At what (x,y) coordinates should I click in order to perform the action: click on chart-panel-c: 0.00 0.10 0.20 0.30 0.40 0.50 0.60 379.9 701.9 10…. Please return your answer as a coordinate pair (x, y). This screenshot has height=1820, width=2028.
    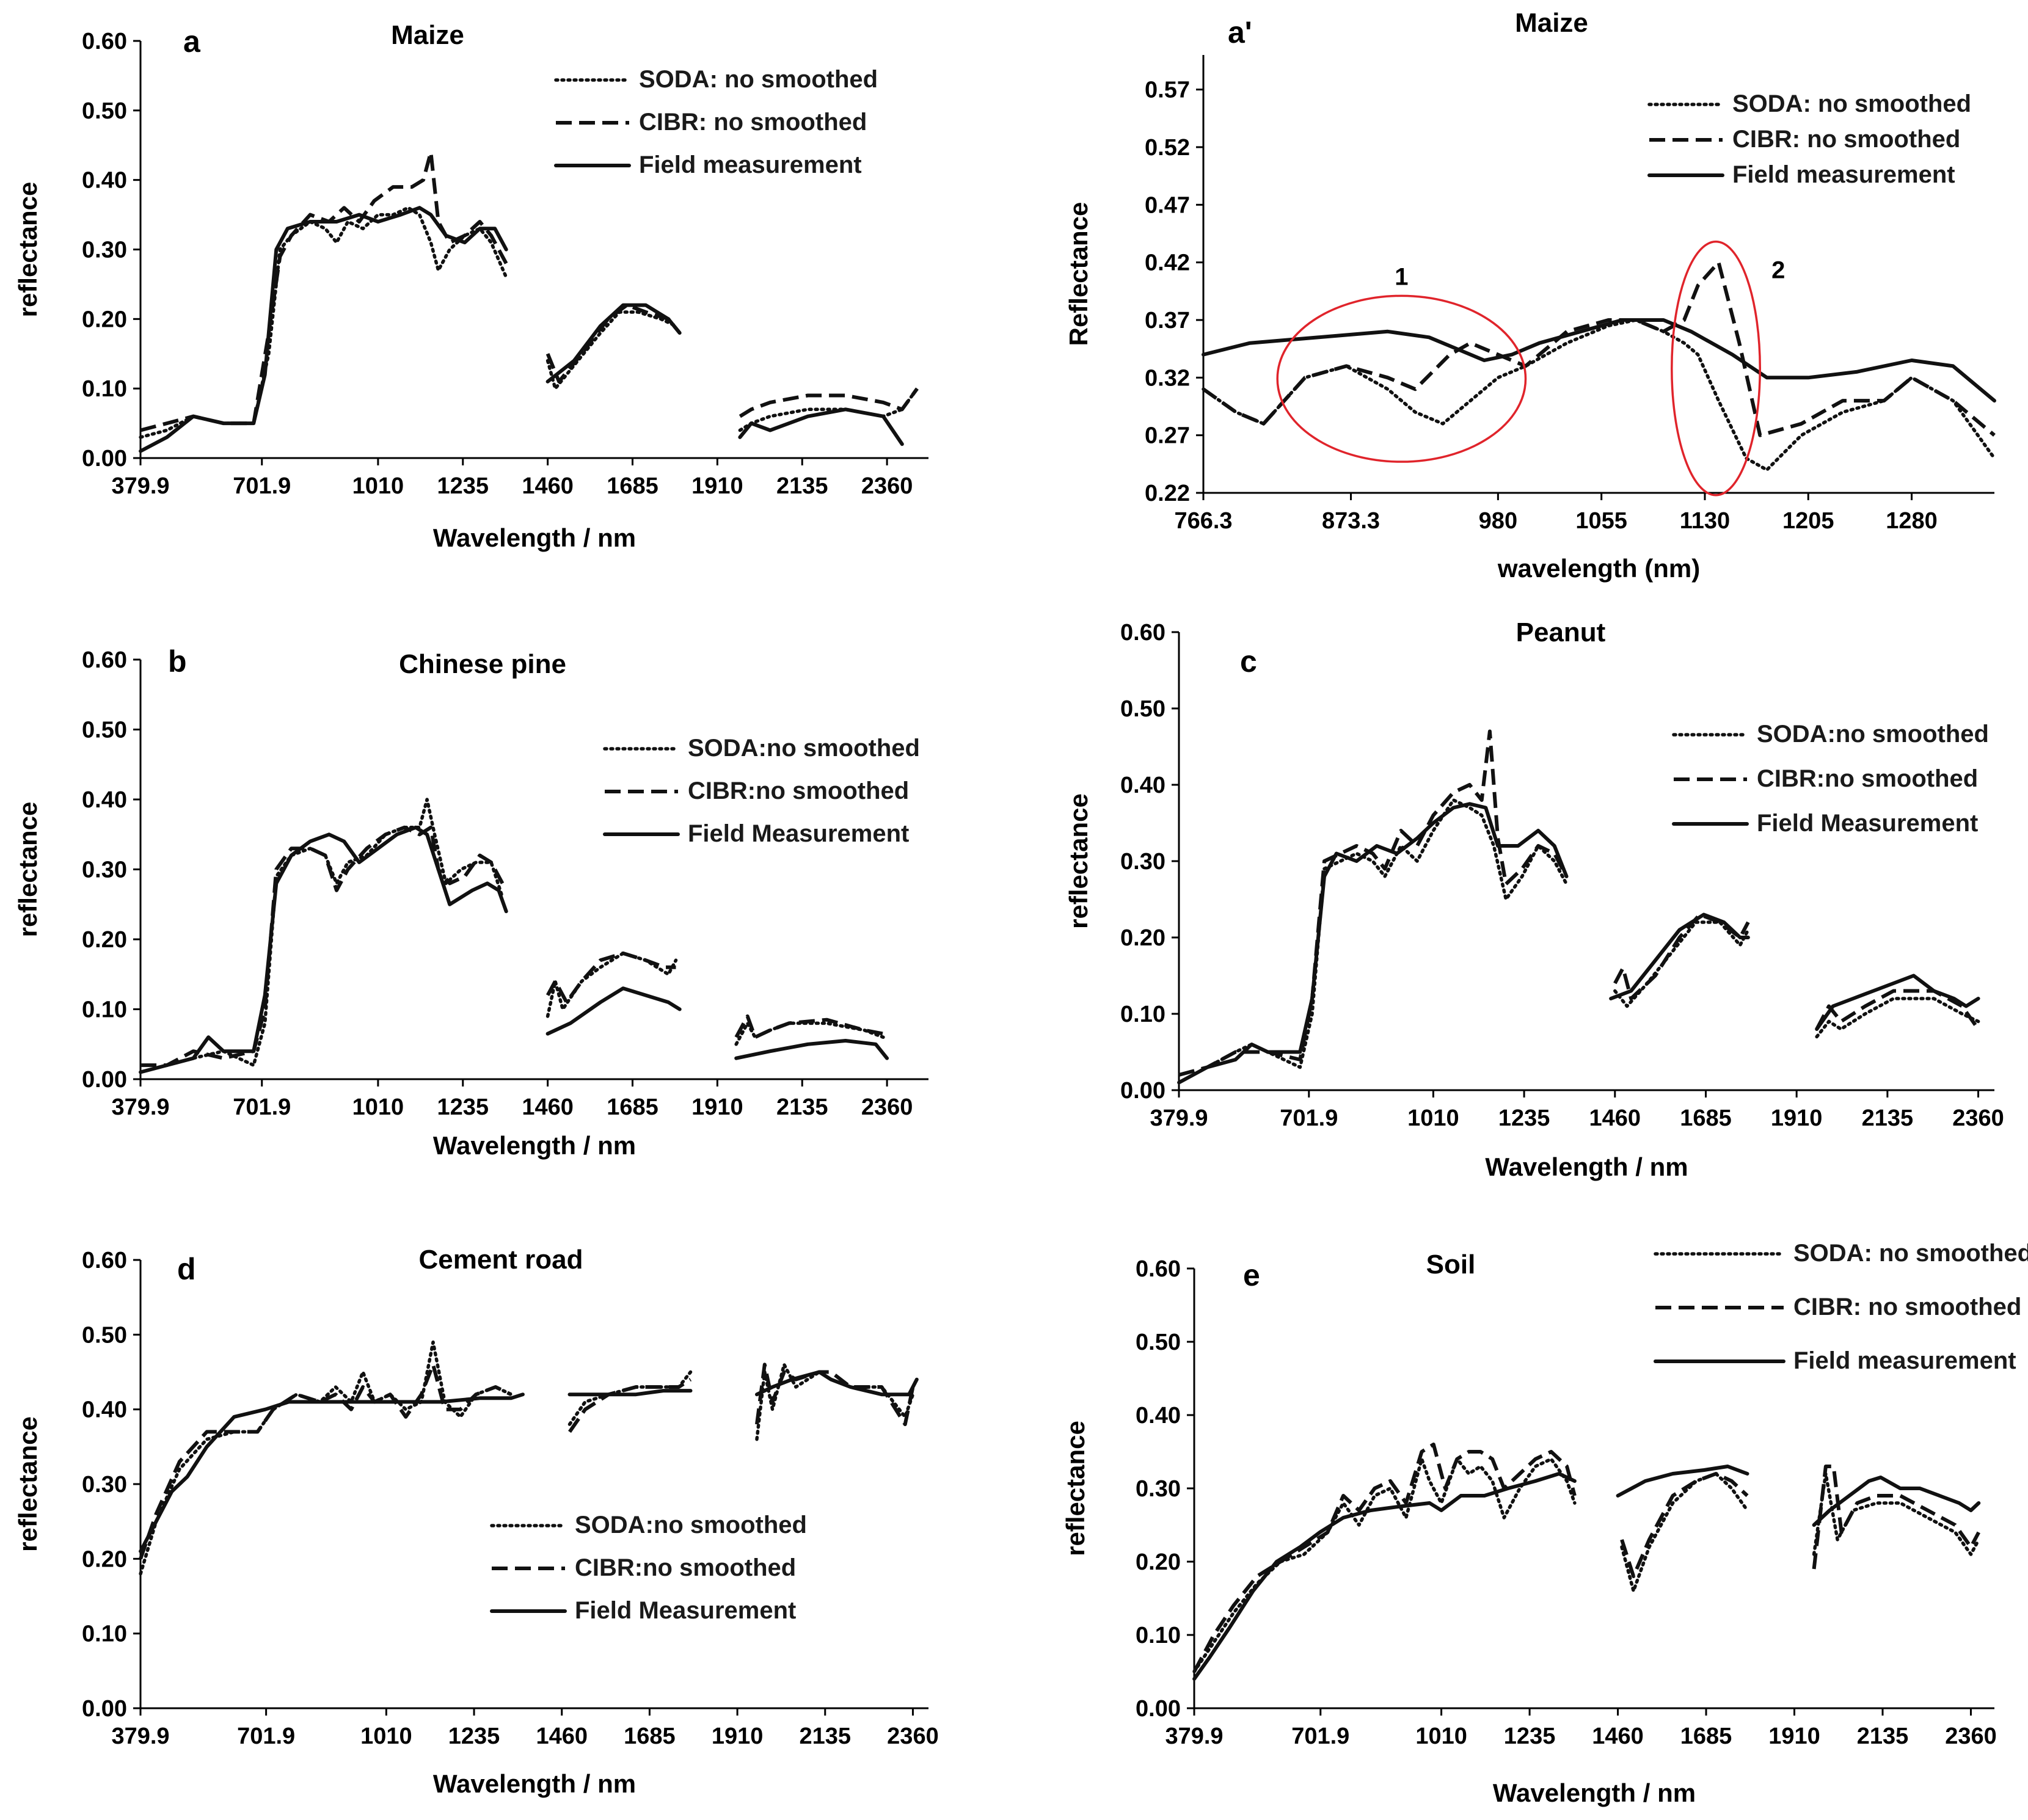
    Looking at the image, I should click on (1534, 899).